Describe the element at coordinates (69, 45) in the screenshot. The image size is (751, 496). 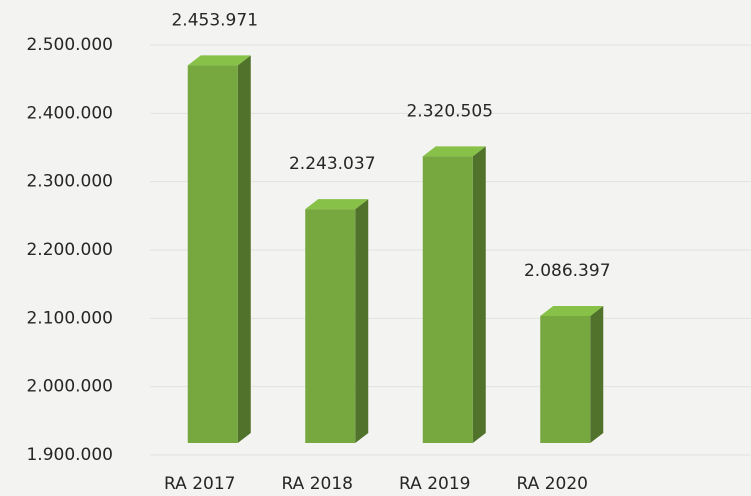
I see `y-tick-label: 2.500.000` at that location.